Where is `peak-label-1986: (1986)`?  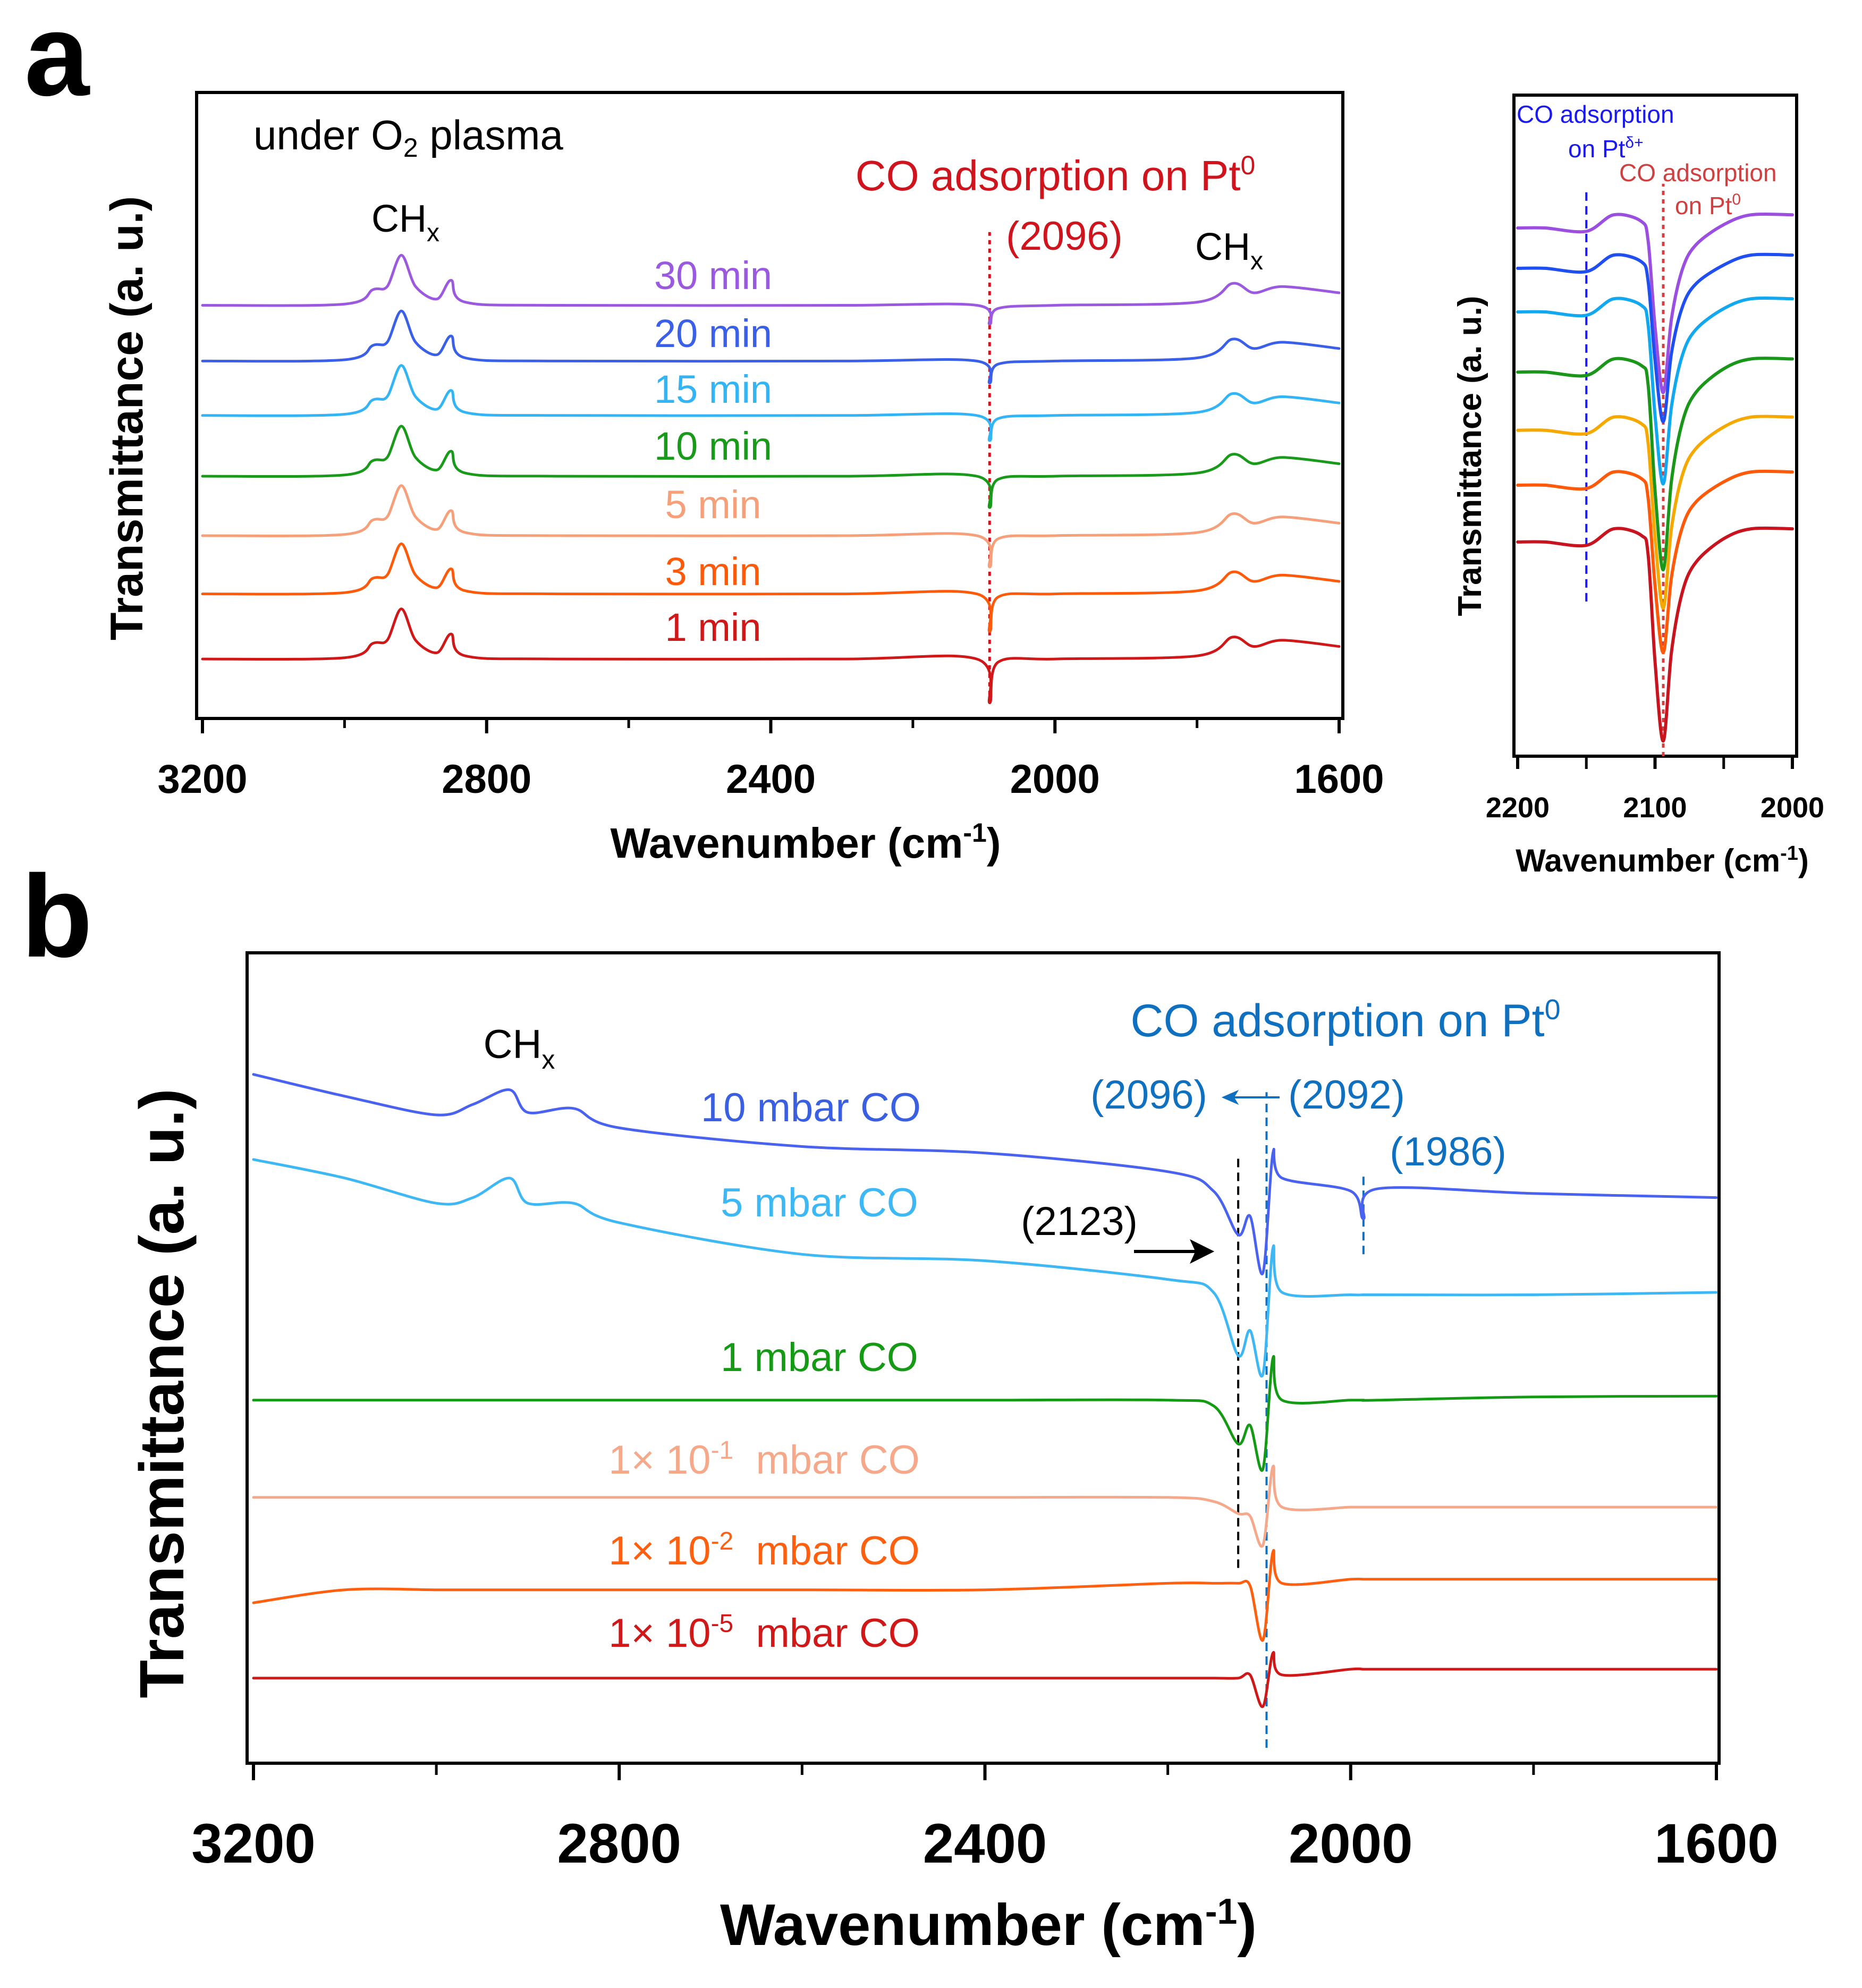
peak-label-1986: (1986) is located at coordinates (1448, 1151).